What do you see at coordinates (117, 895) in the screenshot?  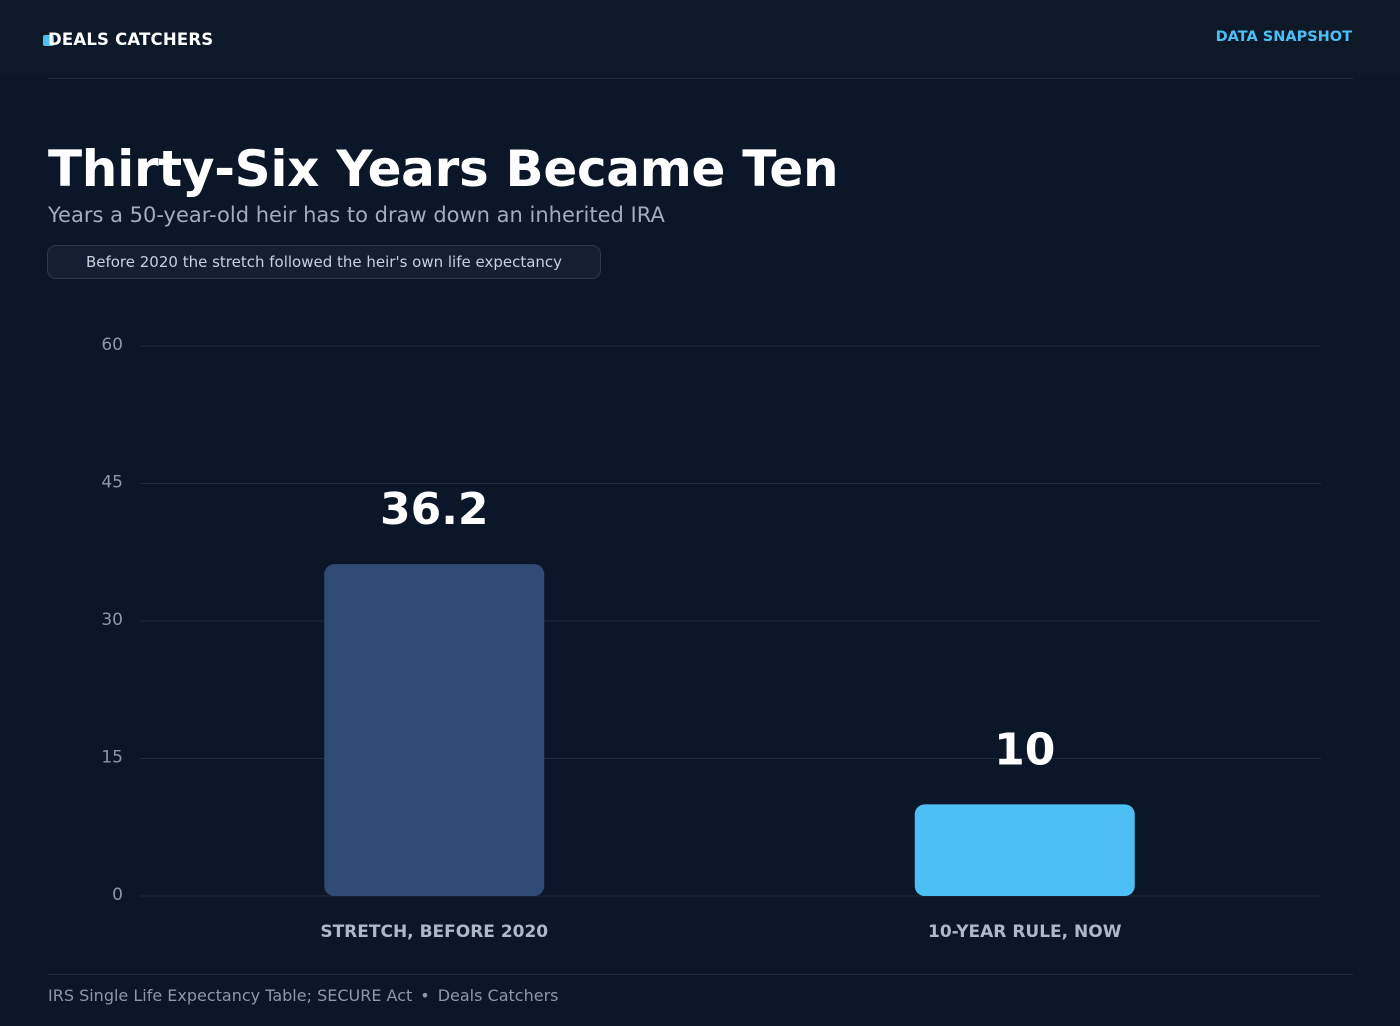 I see `y-tick-label: 0` at bounding box center [117, 895].